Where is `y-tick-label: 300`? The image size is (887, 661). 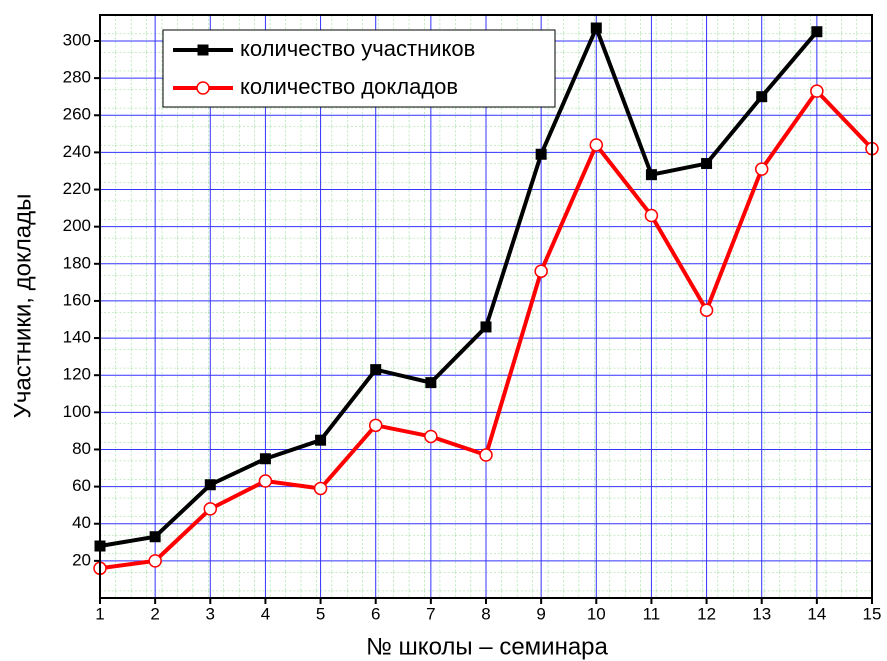 y-tick-label: 300 is located at coordinates (77, 39).